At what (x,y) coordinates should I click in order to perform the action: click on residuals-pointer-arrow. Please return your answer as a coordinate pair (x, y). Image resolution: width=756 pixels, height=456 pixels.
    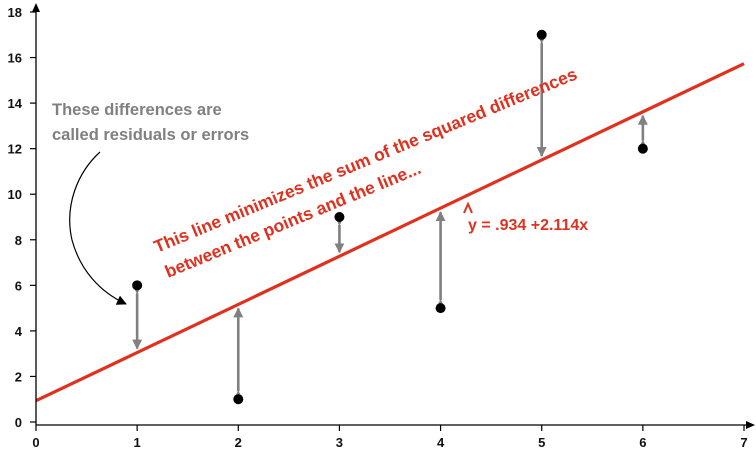
    Looking at the image, I should click on (98, 228).